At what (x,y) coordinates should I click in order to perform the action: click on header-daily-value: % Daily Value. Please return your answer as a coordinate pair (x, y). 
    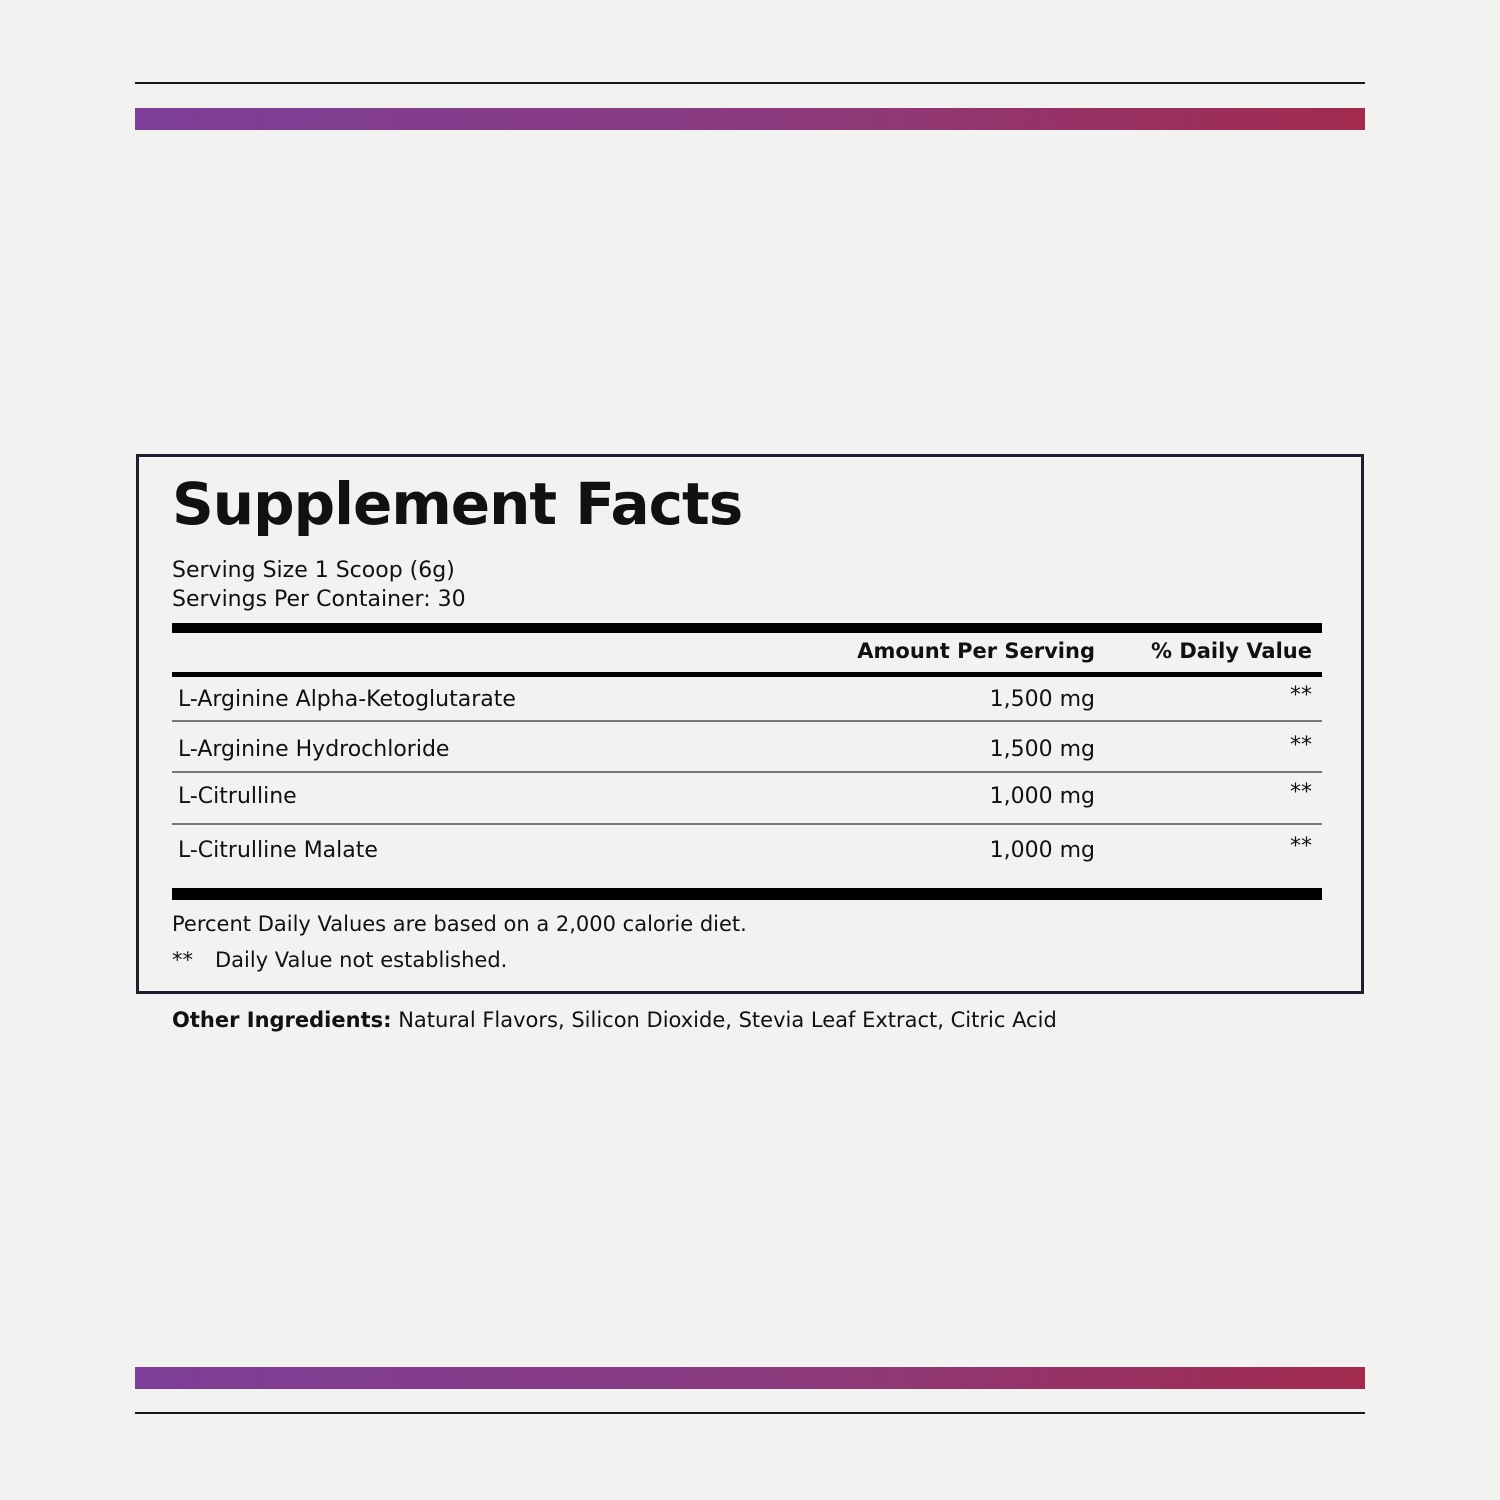
    Looking at the image, I should click on (1231, 651).